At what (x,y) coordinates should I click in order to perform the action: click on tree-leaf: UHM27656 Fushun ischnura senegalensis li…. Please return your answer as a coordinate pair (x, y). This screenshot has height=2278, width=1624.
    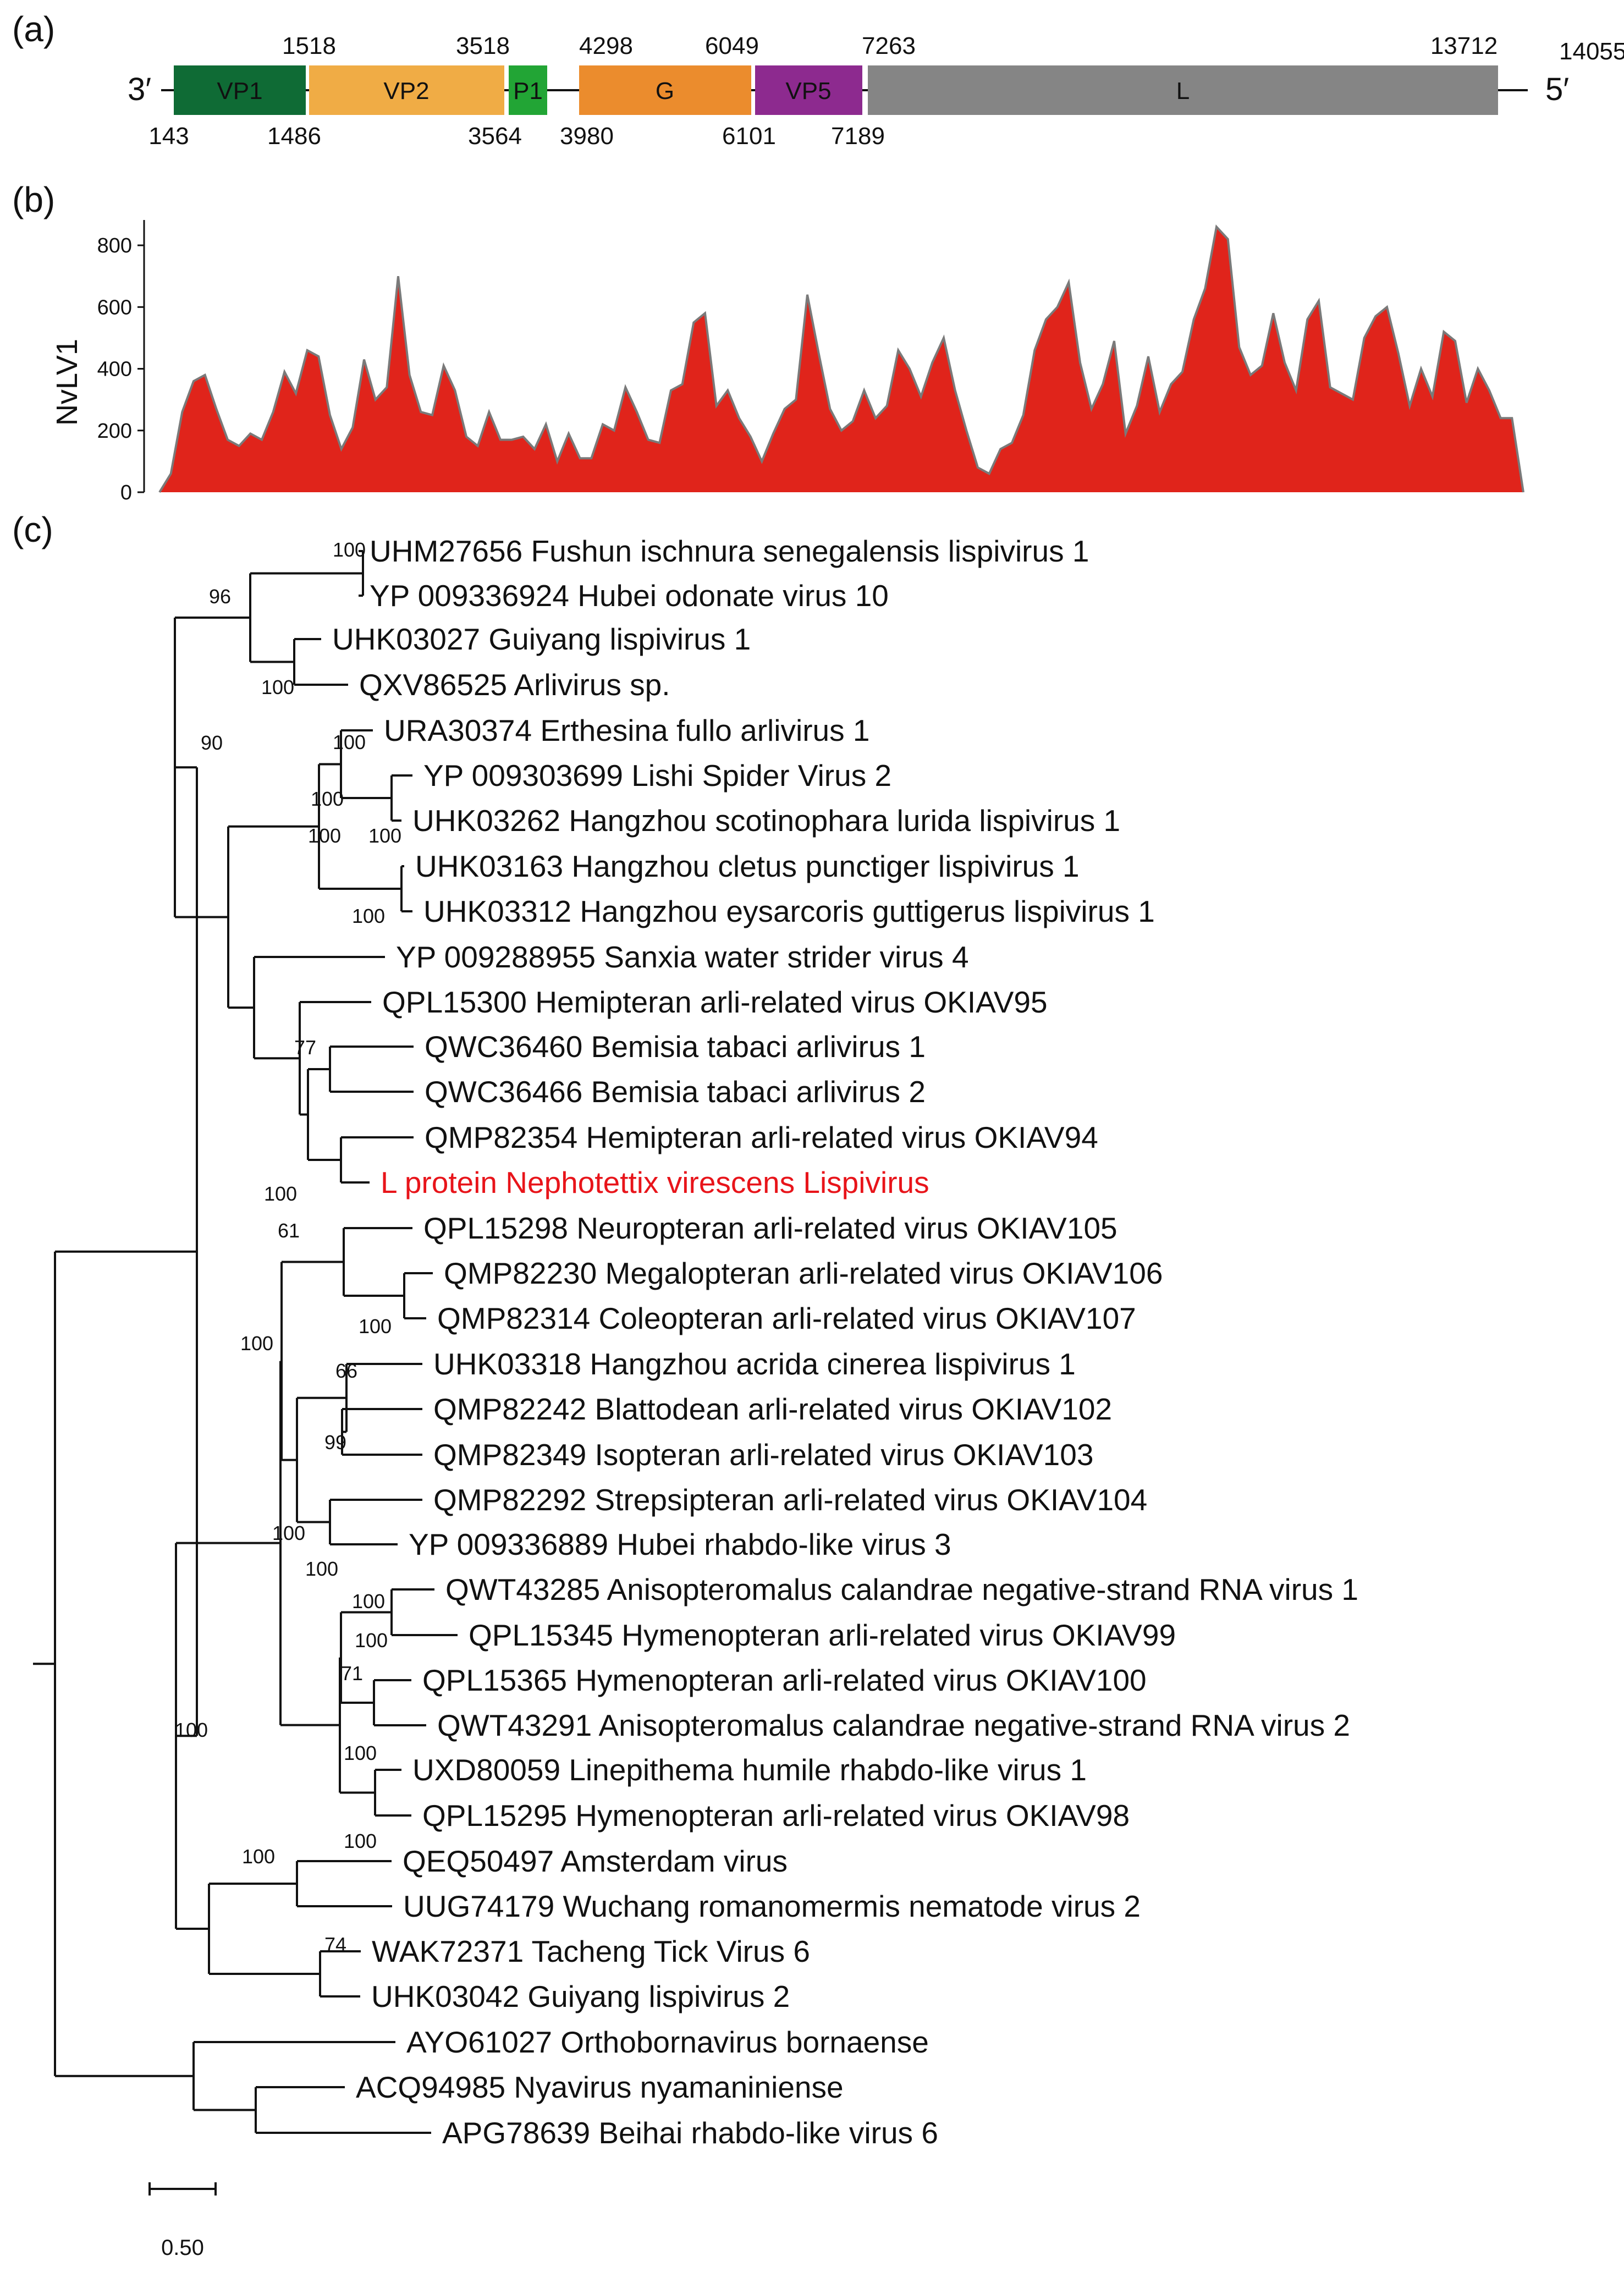
    Looking at the image, I should click on (729, 551).